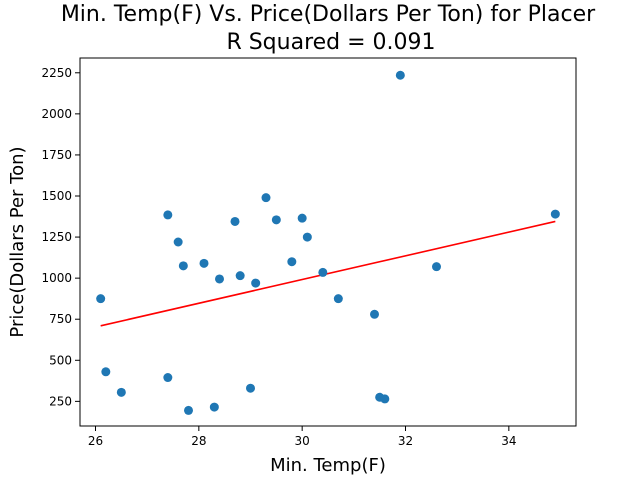 The width and height of the screenshot is (640, 480). What do you see at coordinates (56, 155) in the screenshot?
I see `y-tick-label: 1750` at bounding box center [56, 155].